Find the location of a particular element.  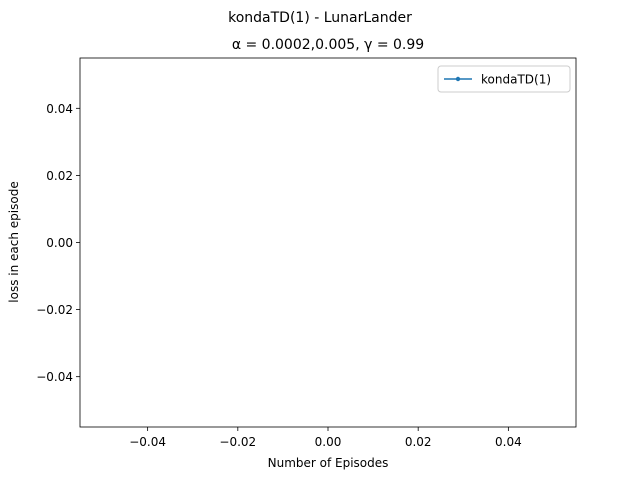

y-tick-label: 0.00 is located at coordinates (59, 243).